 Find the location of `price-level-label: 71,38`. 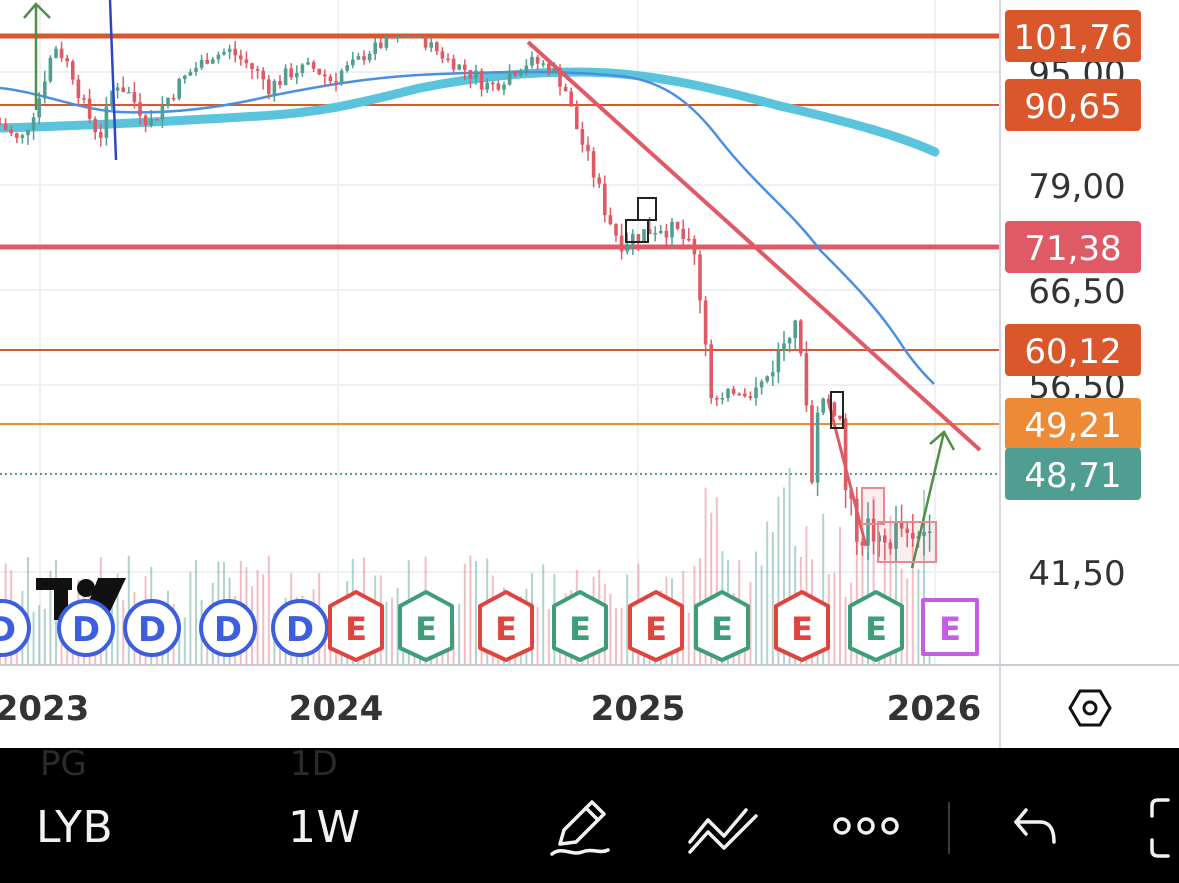

price-level-label: 71,38 is located at coordinates (1072, 249).